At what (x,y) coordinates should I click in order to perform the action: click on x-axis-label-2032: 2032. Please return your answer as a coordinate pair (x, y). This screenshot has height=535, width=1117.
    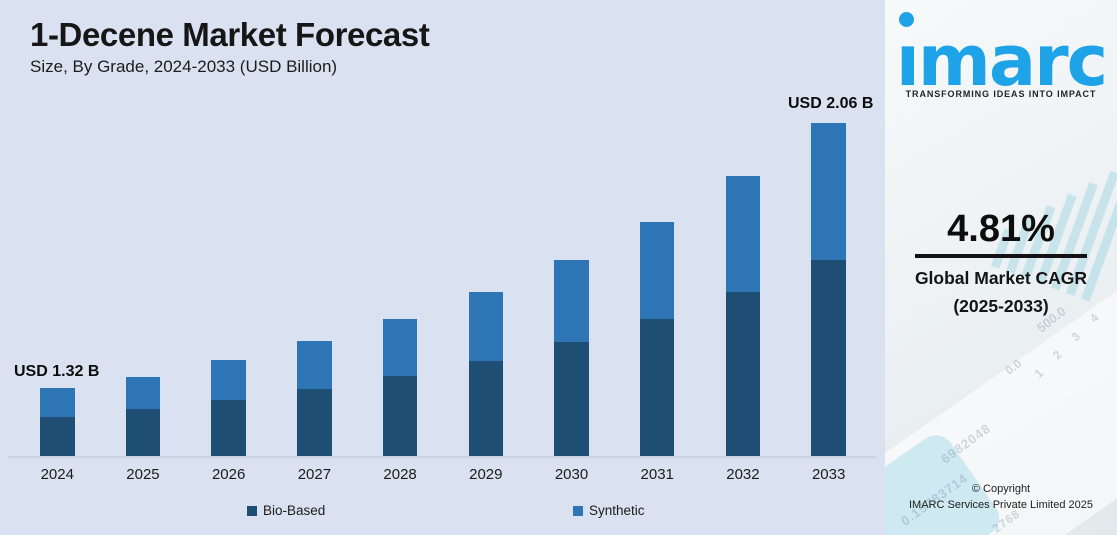
    Looking at the image, I should click on (743, 474).